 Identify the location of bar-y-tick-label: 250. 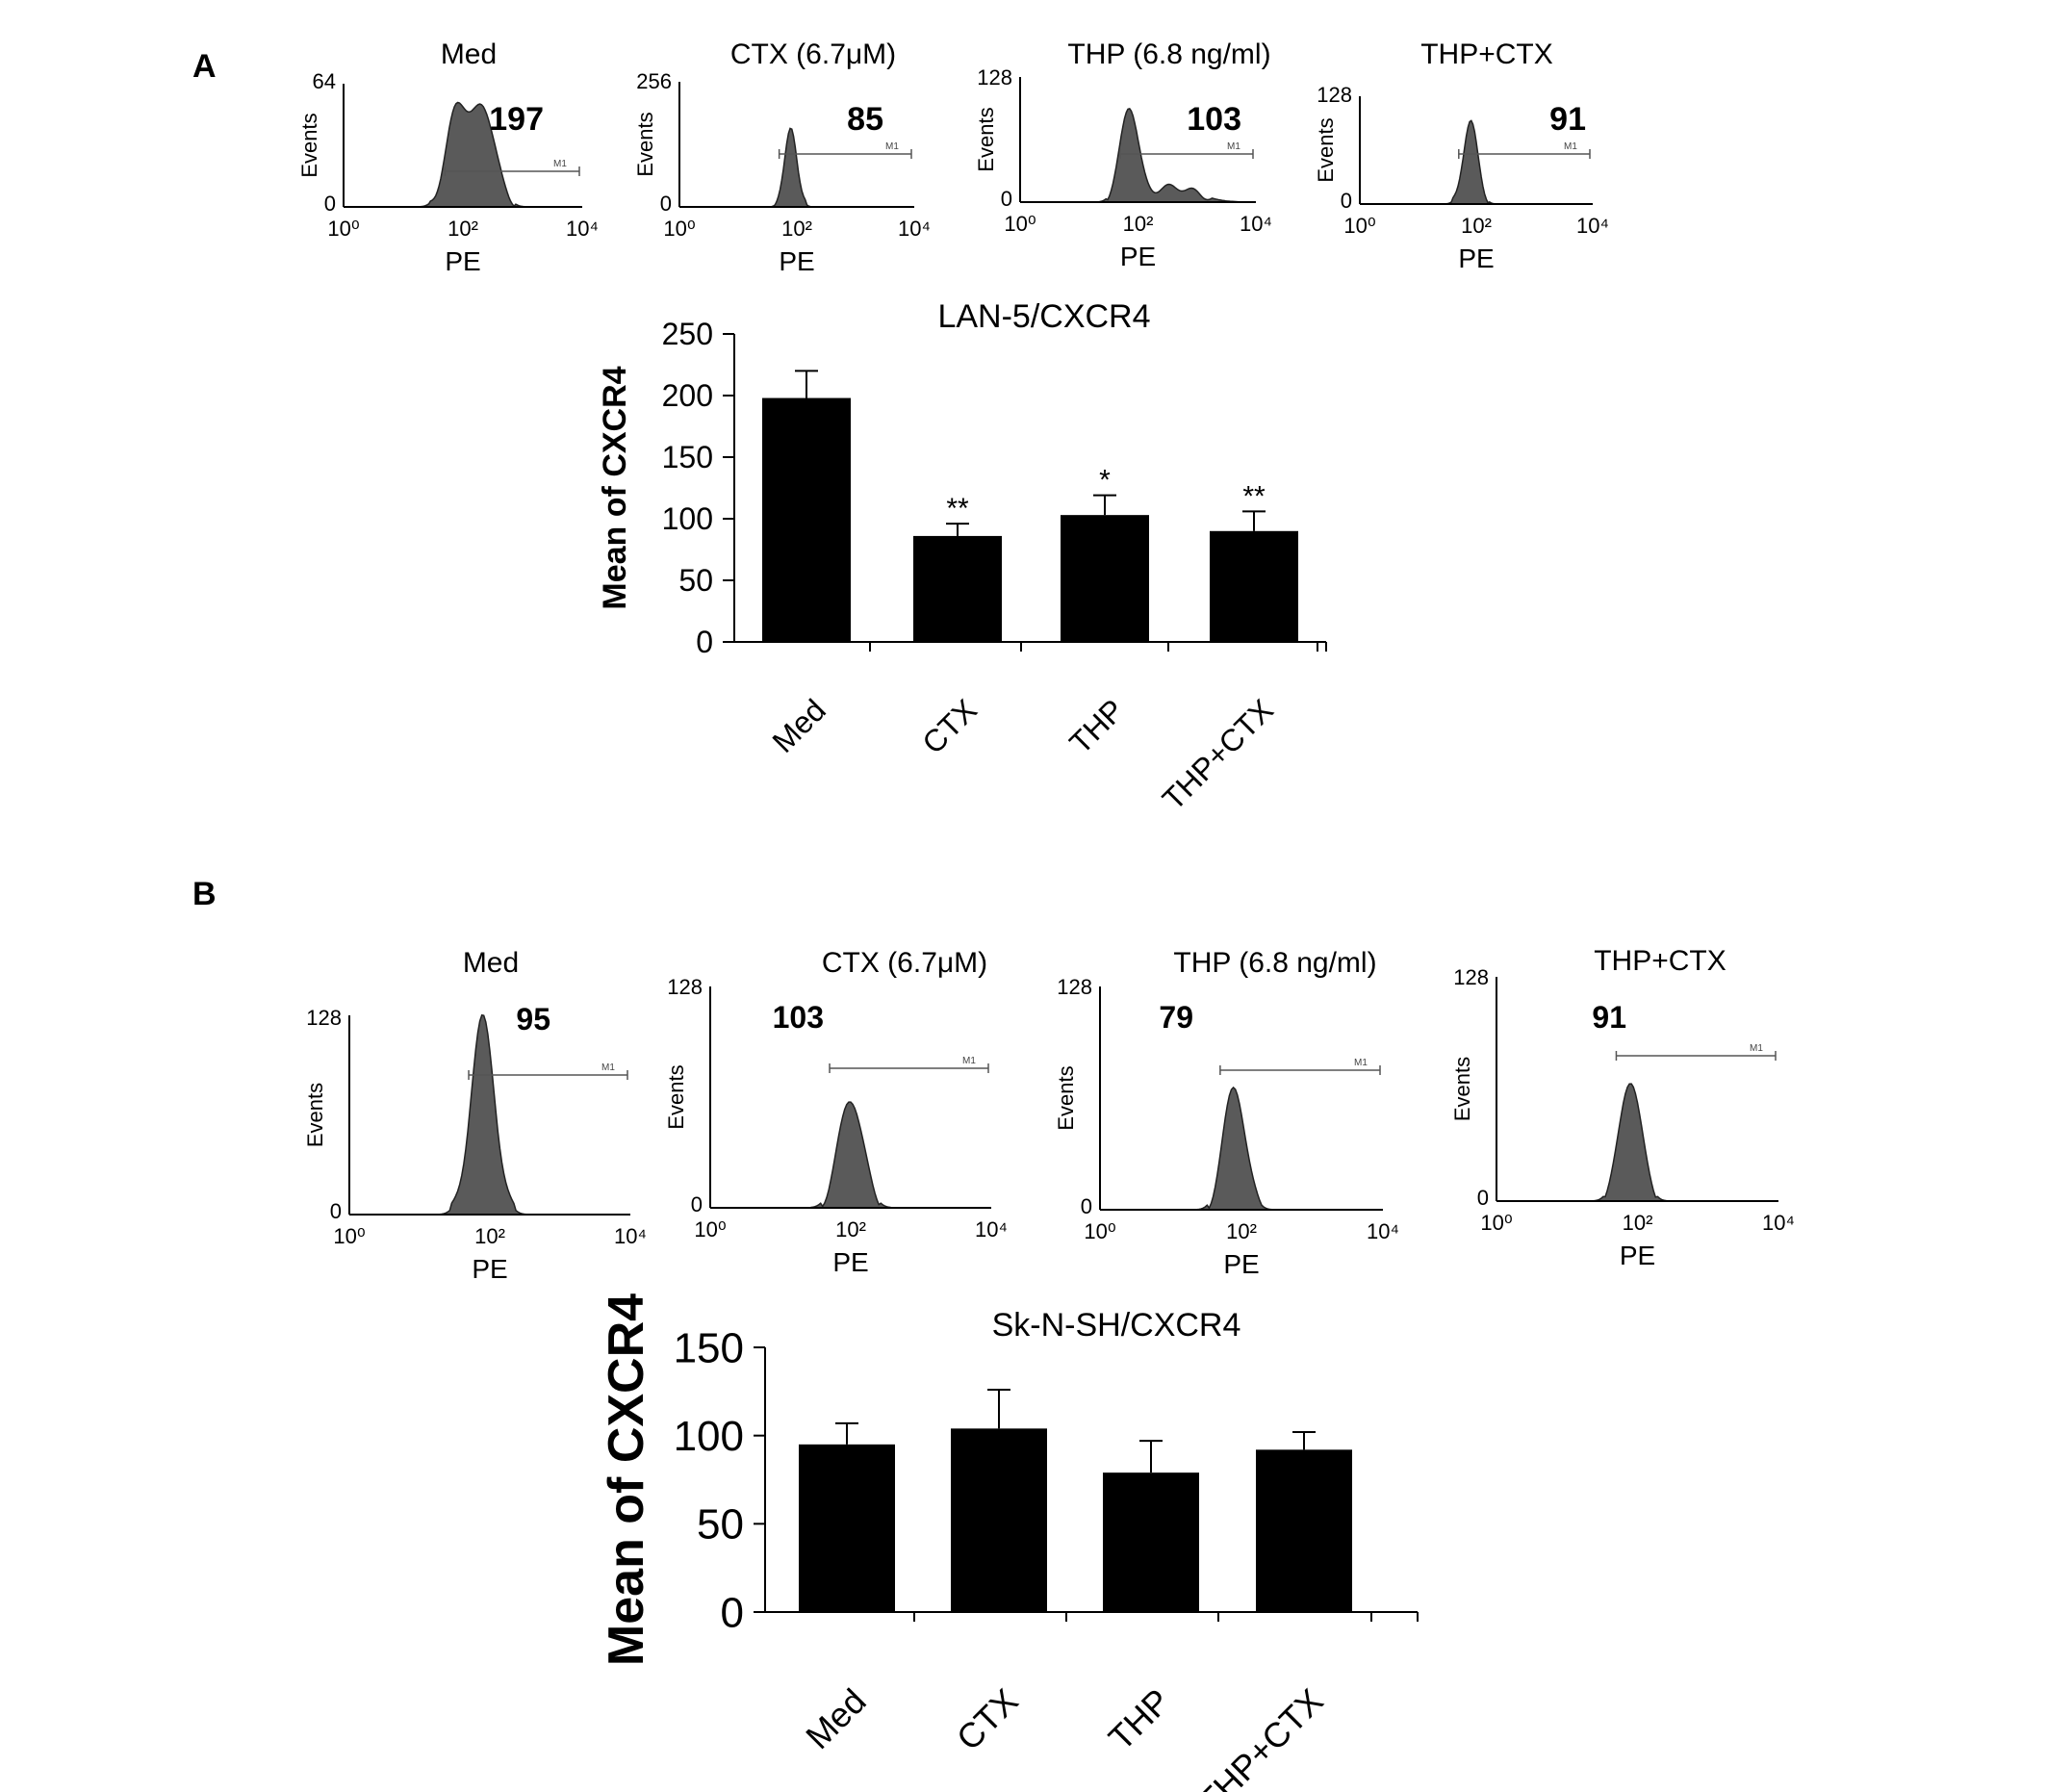
(687, 334).